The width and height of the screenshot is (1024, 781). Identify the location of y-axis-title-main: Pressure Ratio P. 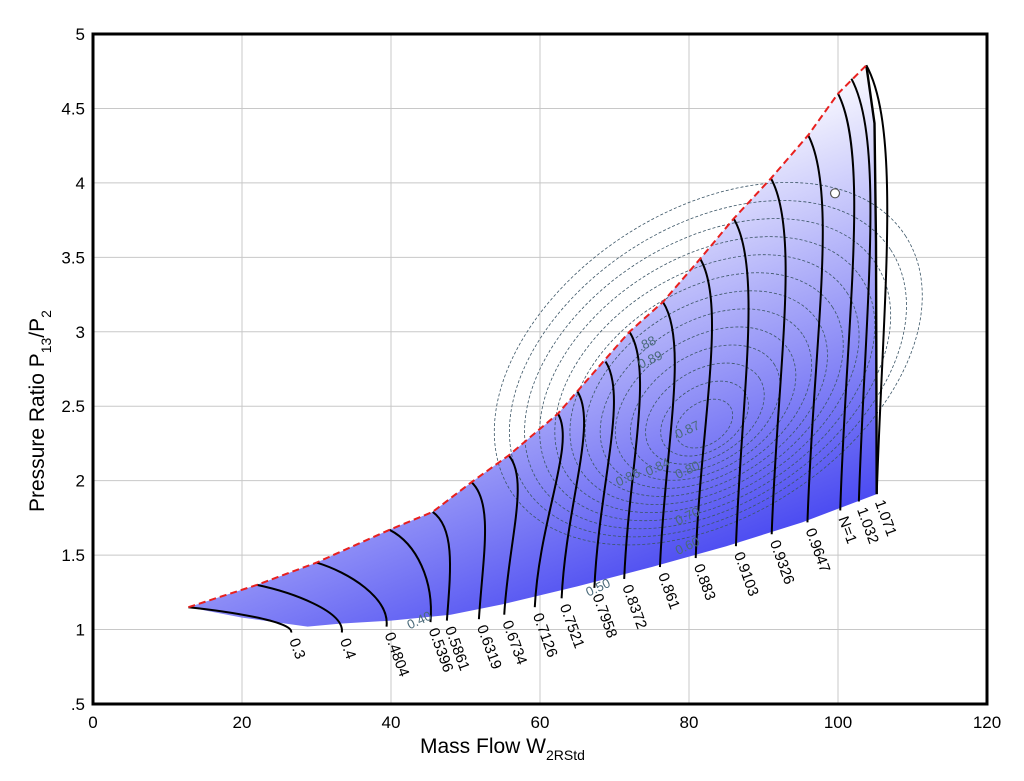
(37, 432).